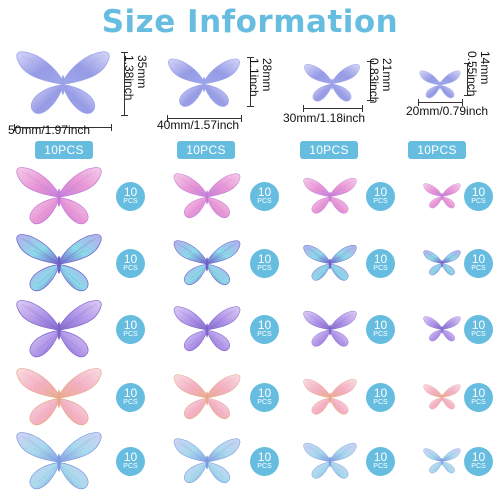 The height and width of the screenshot is (500, 500). I want to click on width-label: 30mm/1.18inch, so click(324, 118).